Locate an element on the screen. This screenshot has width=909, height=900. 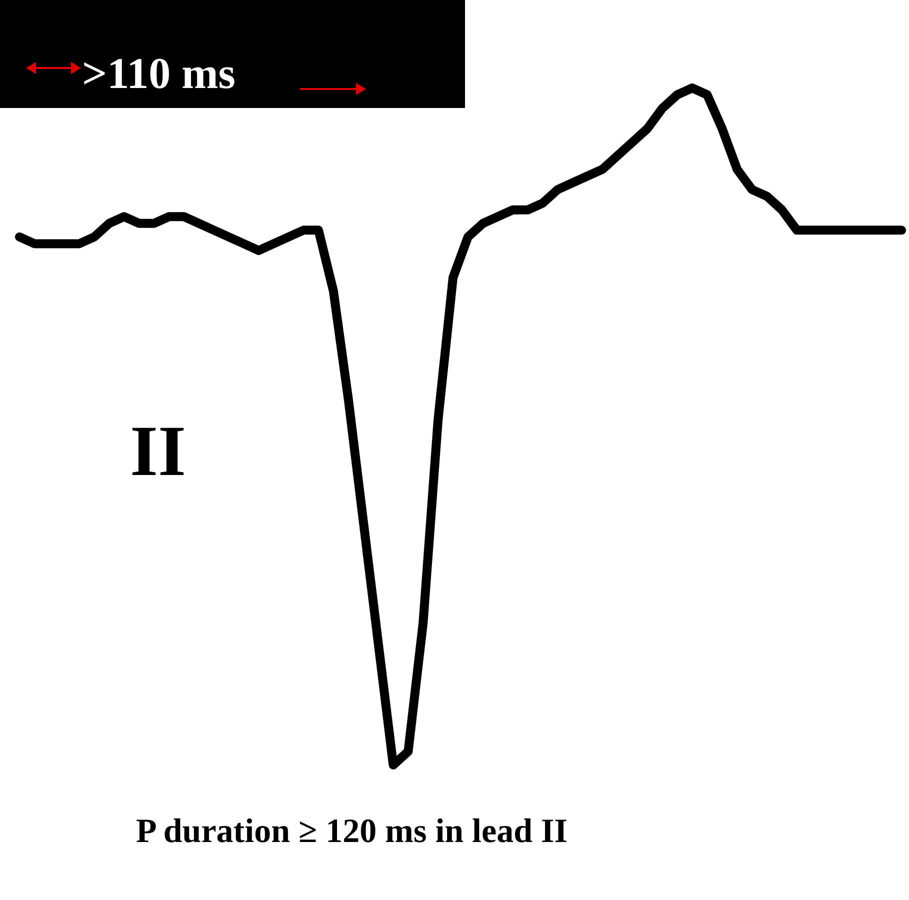
annotation: II is located at coordinates (158, 451).